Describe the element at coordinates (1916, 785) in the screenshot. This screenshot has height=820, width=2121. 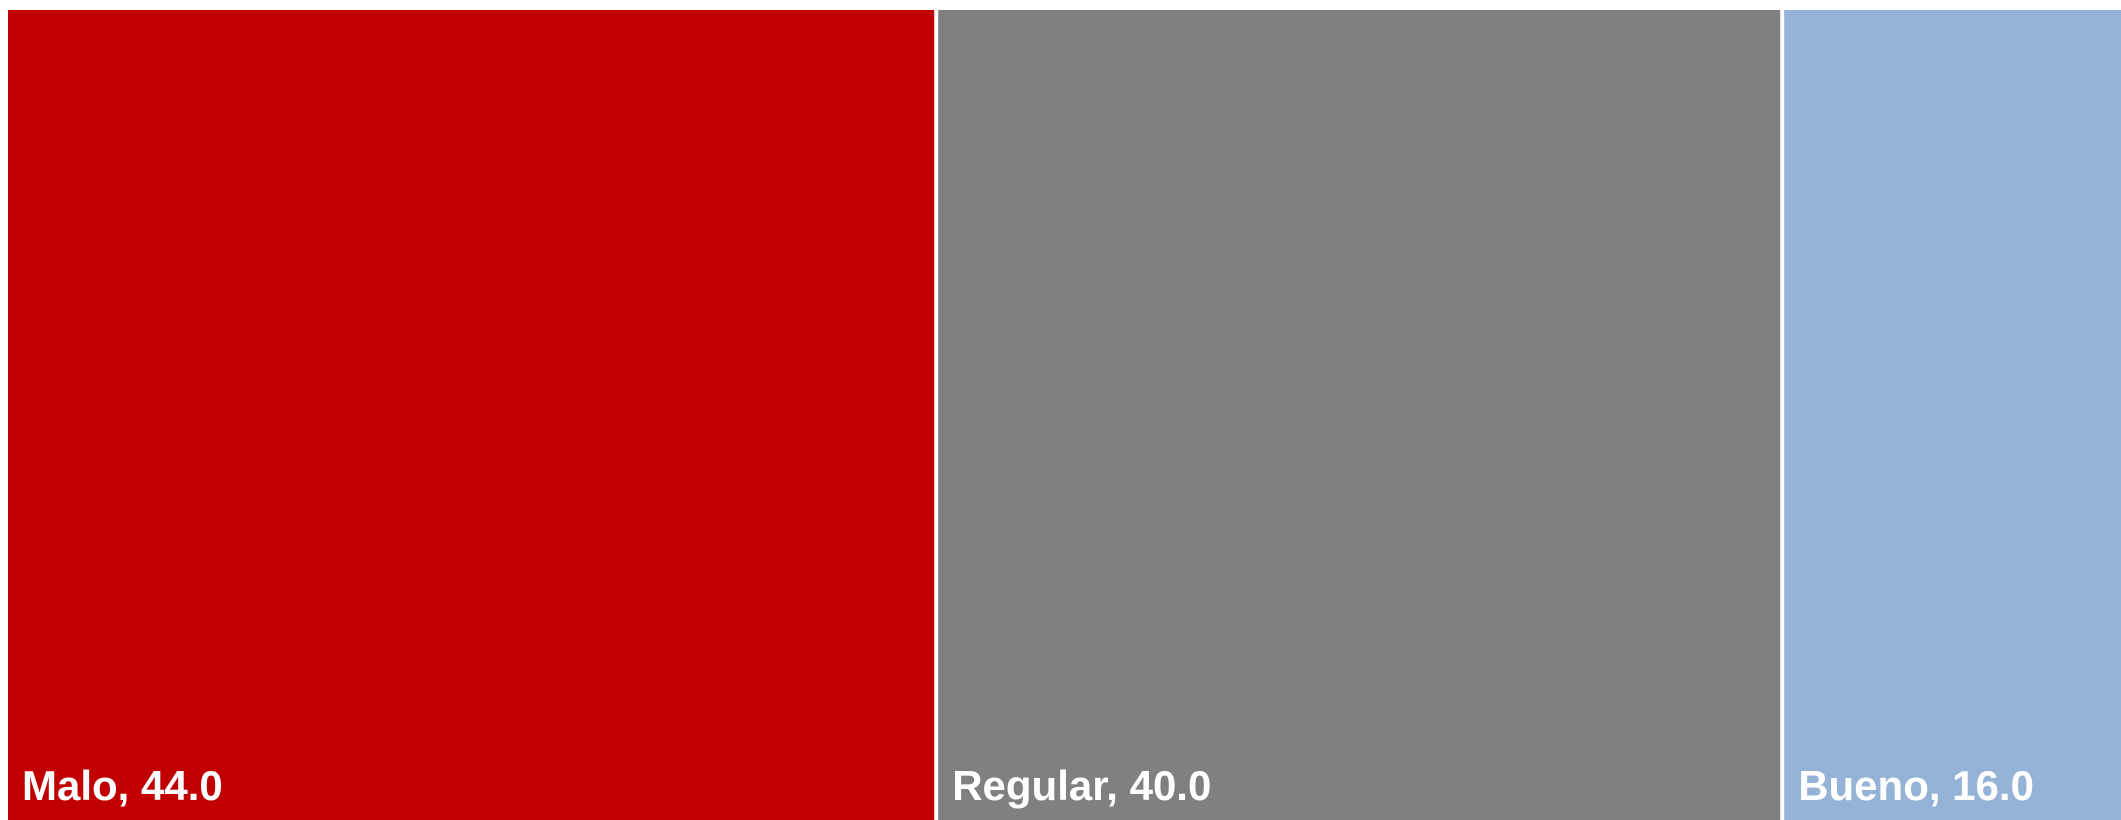
I see `tile-label-bueno: Bueno, 16.0` at that location.